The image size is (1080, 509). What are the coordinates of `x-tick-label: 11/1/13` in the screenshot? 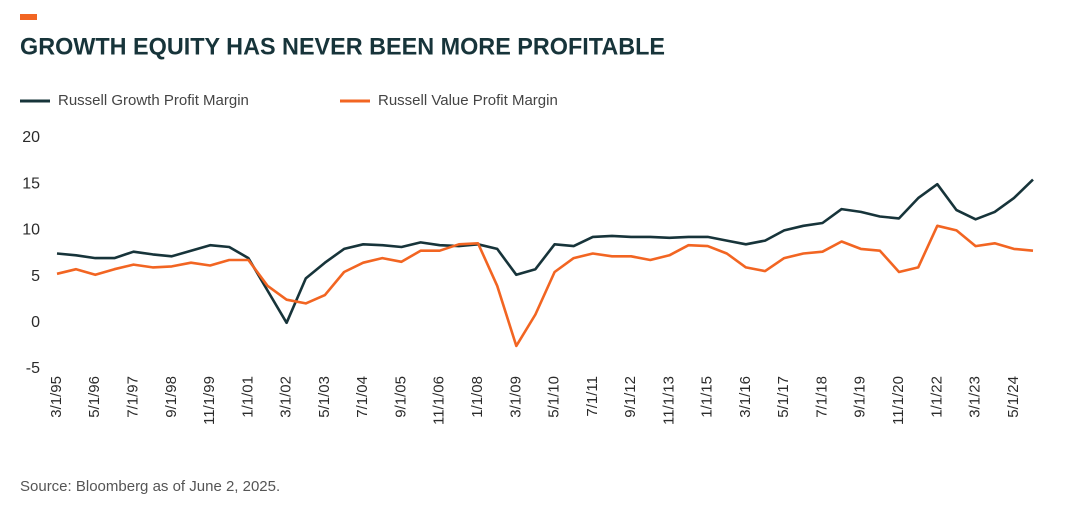 It's located at (668, 400).